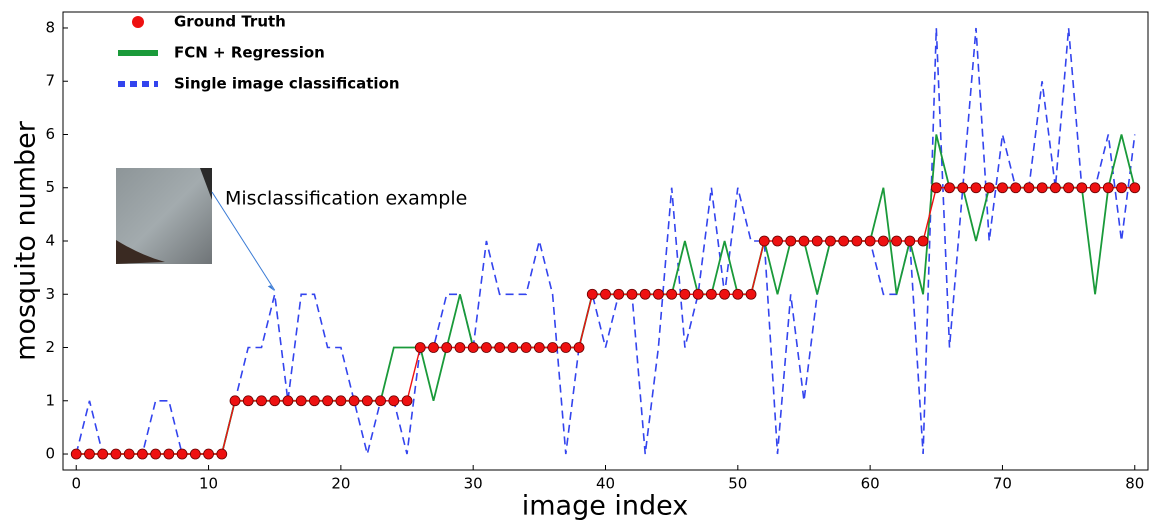 This screenshot has width=1161, height=522. I want to click on annotation-arrowhead, so click(271, 288).